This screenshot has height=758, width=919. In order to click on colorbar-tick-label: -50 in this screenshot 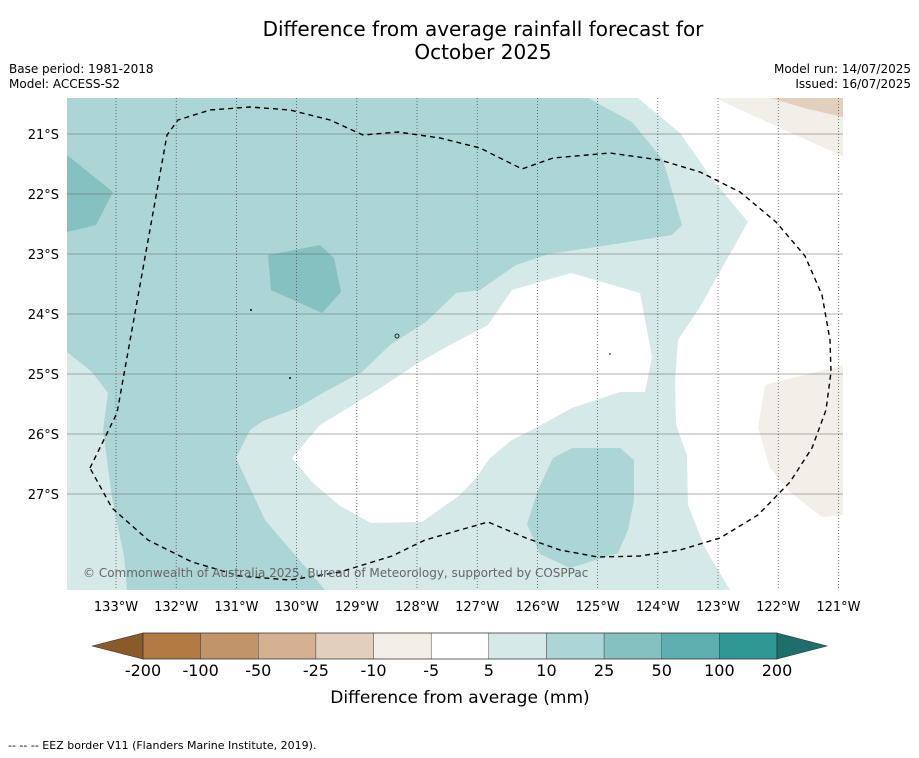, I will do `click(258, 670)`.